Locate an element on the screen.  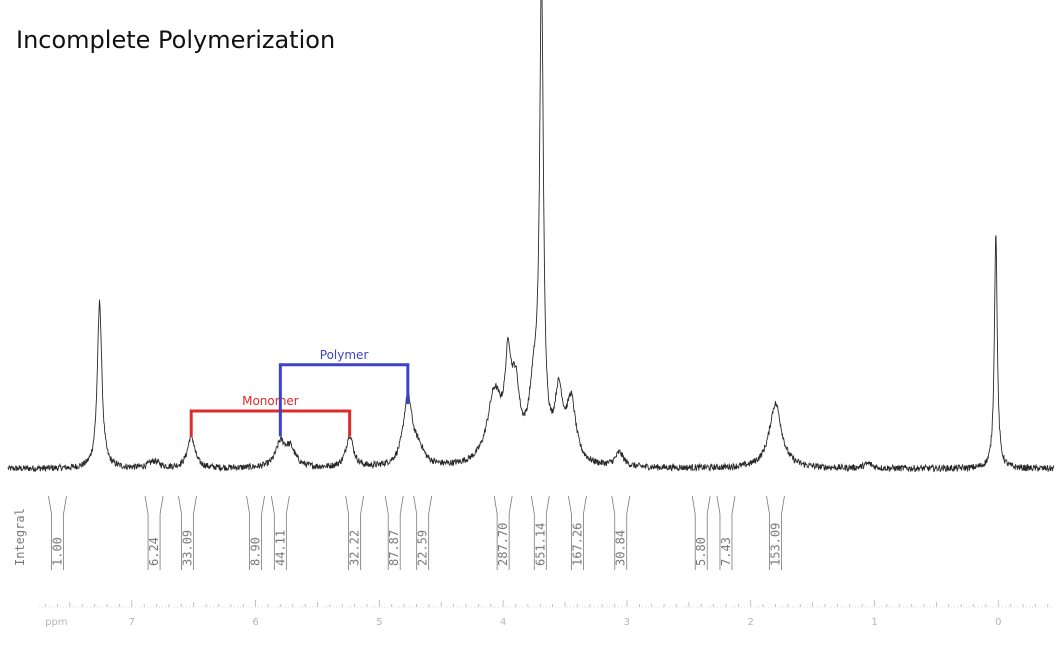
annotation-layer: Monomer Polymer is located at coordinates (299, 392).